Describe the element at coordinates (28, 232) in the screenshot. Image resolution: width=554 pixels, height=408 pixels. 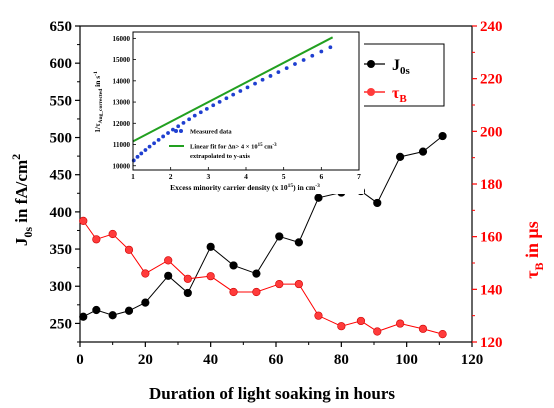
I see `y-label-left-sub: 0s` at that location.